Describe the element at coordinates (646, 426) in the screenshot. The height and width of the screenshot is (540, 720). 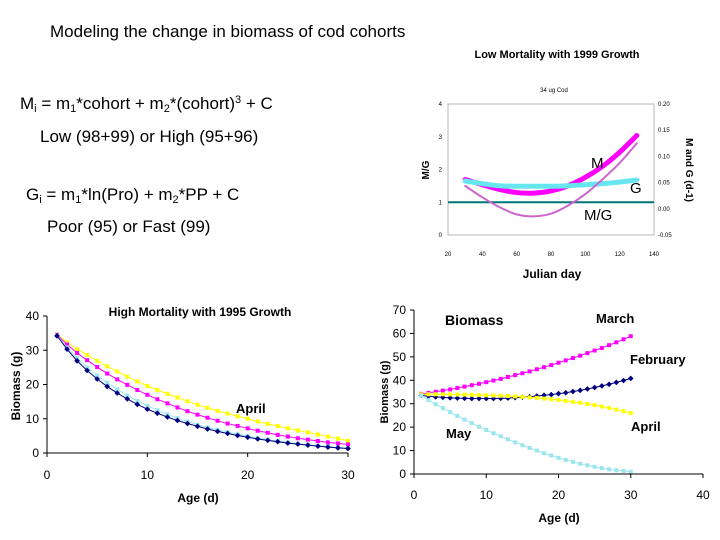
I see `series-label-april: April` at that location.